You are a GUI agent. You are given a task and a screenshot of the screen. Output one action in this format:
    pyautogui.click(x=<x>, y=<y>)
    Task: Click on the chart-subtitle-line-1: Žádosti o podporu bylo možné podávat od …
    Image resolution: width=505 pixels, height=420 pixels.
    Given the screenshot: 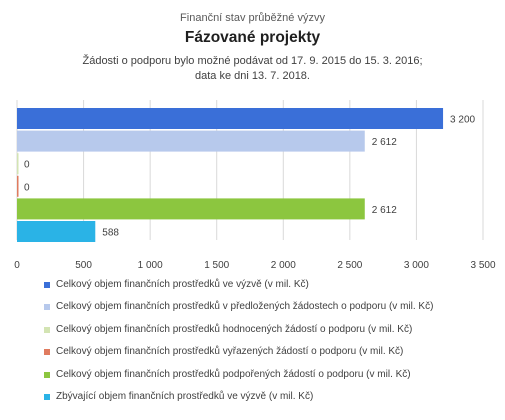 What is the action you would take?
    pyautogui.click(x=252, y=61)
    